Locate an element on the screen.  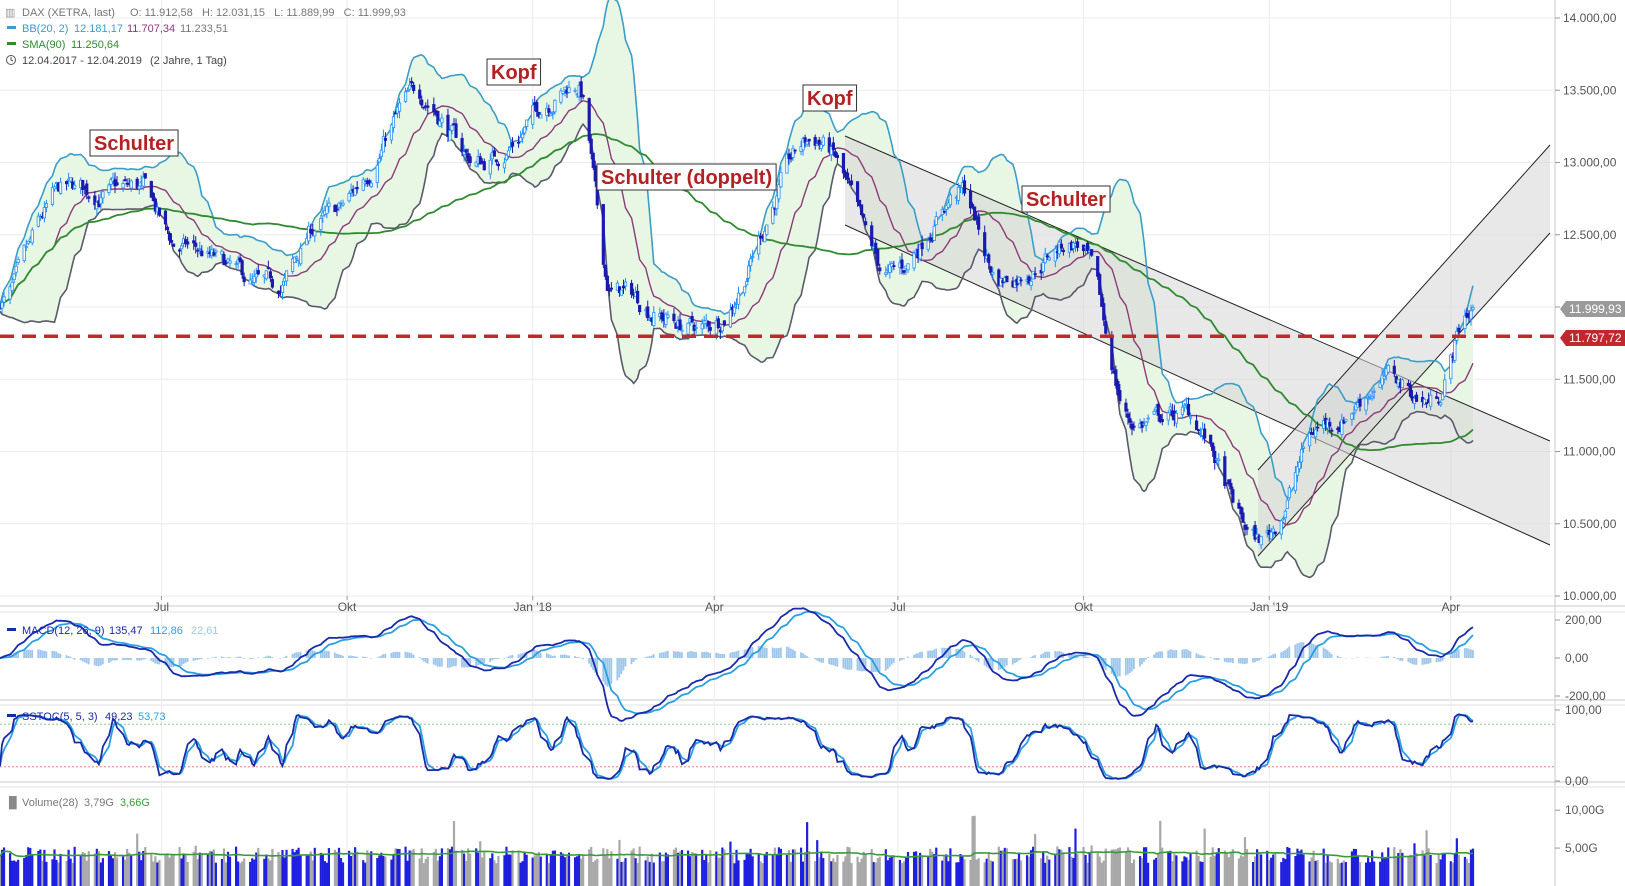
support-price-tag: 11.797,72 is located at coordinates (1592, 338).